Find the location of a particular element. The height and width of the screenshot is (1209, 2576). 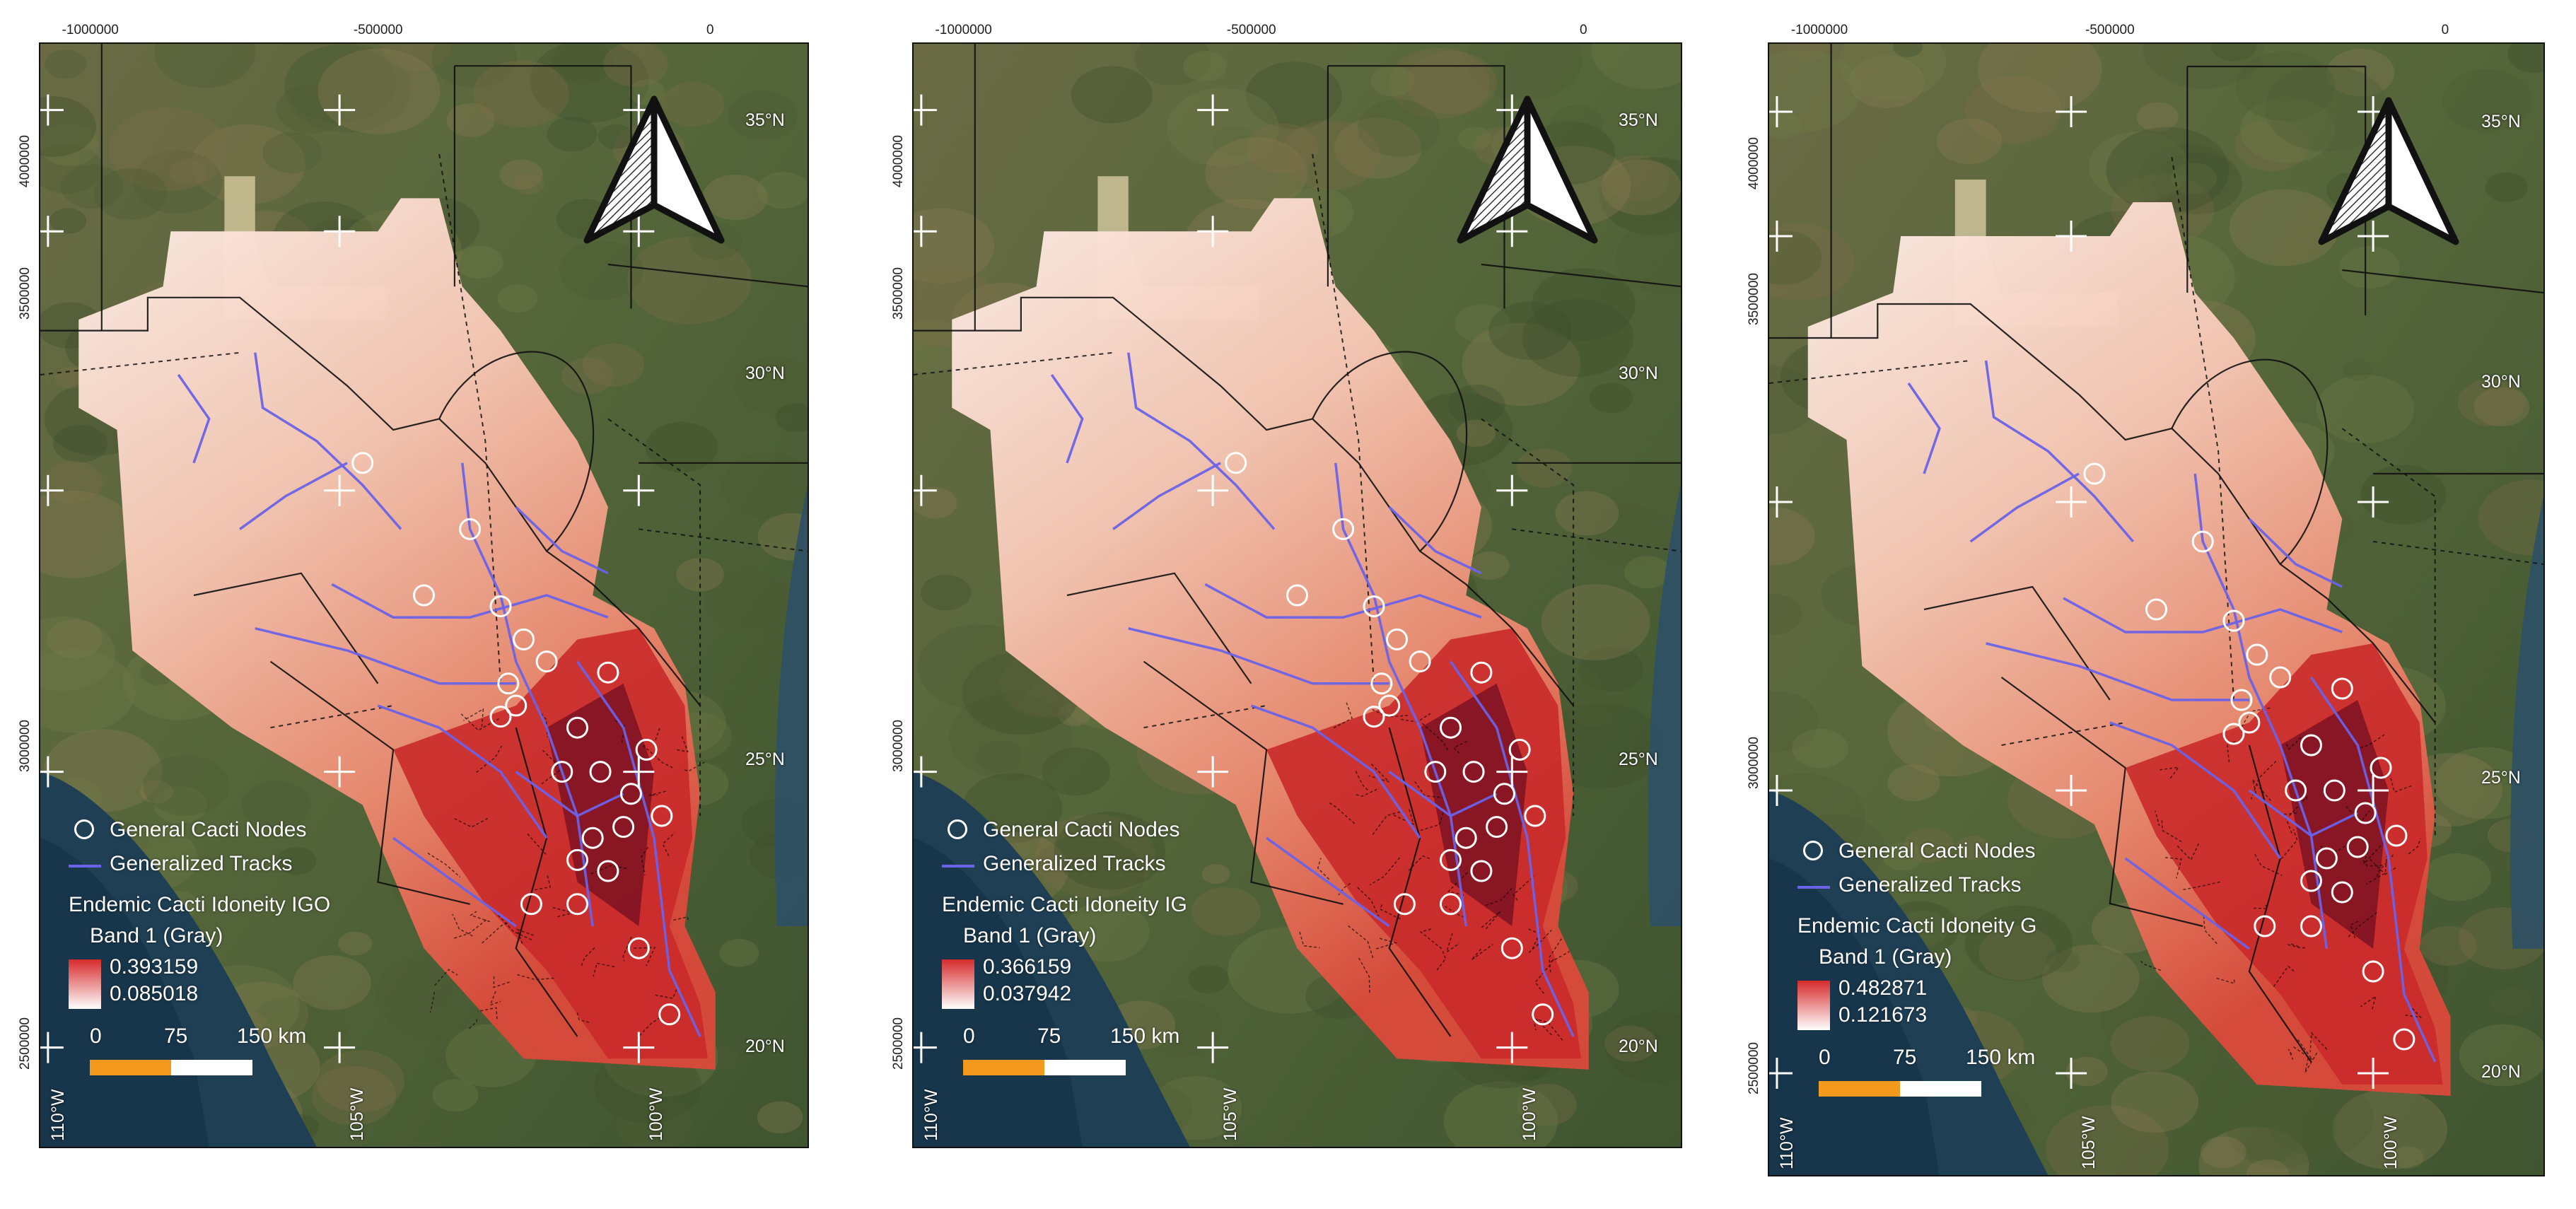

longitude-label: 110°W is located at coordinates (931, 1115).